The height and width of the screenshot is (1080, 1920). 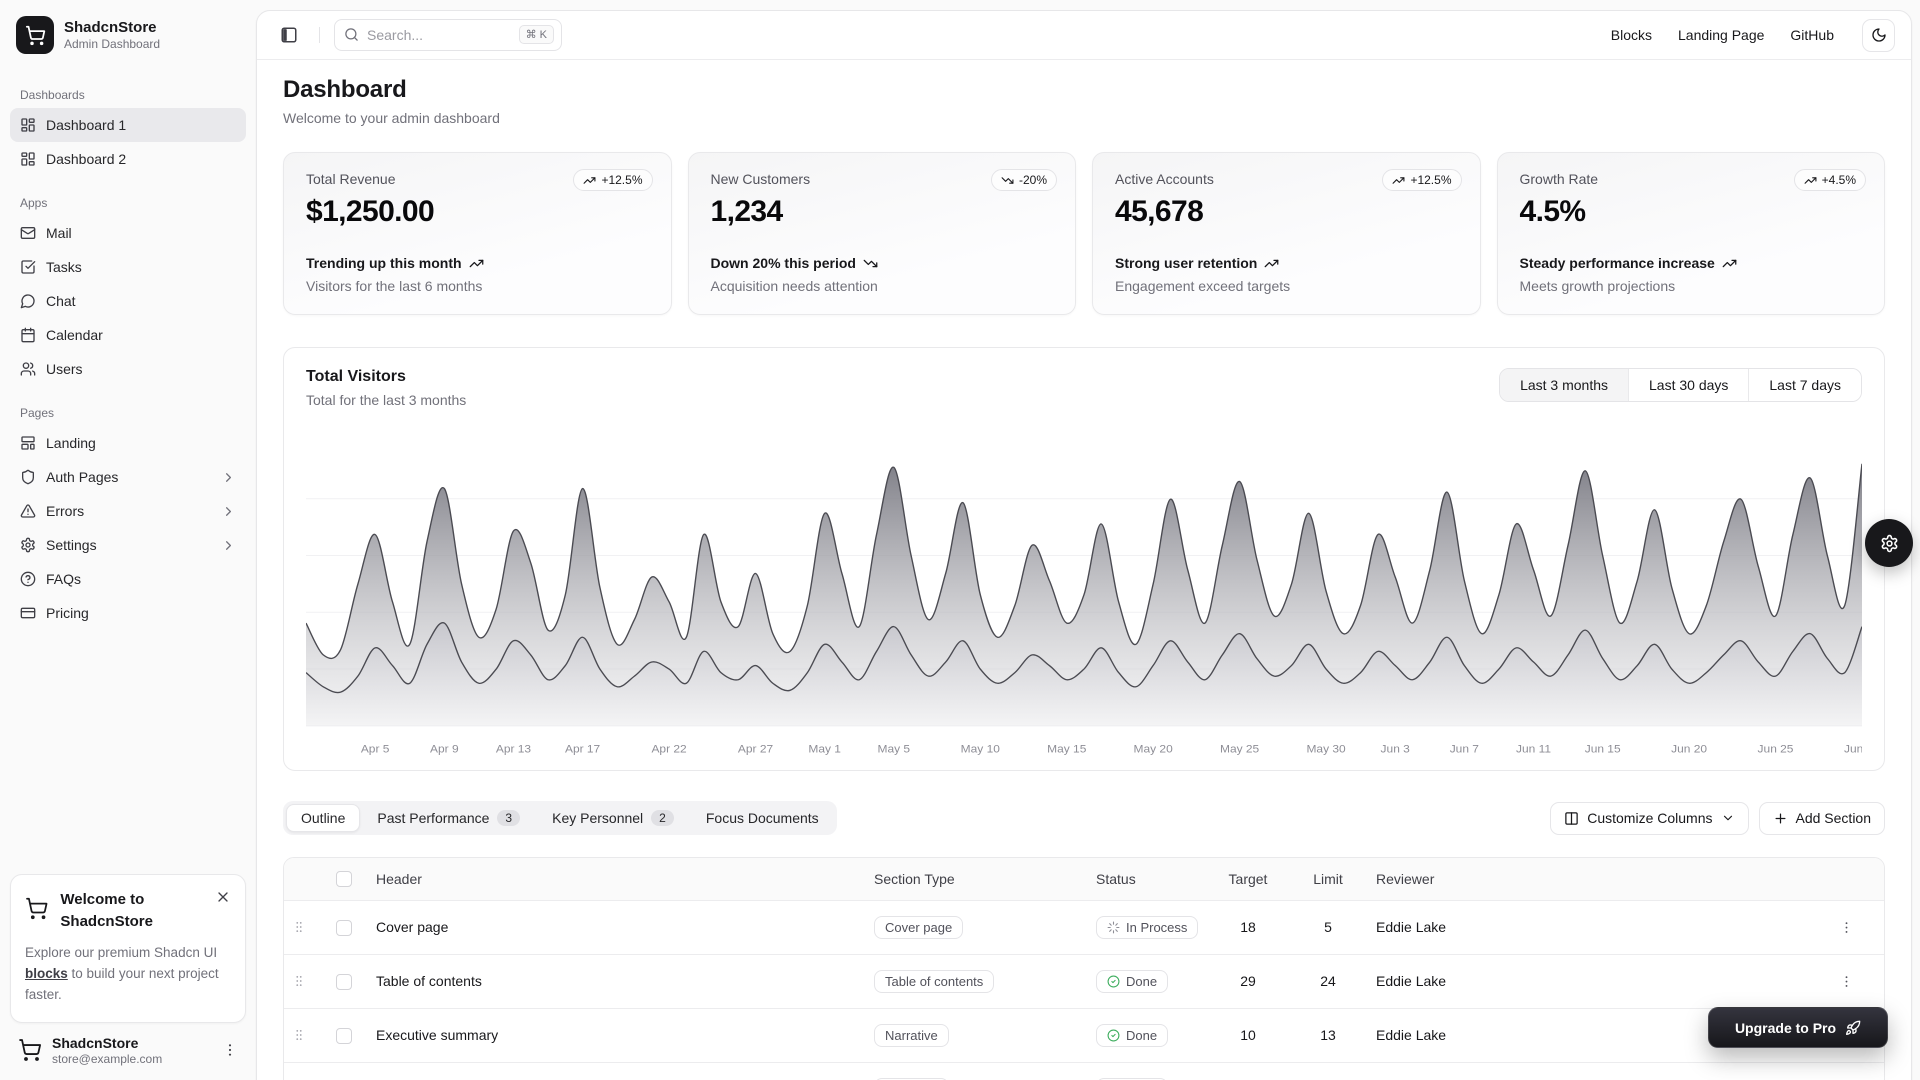 I want to click on layout-dashboard-icon, so click(x=28, y=125).